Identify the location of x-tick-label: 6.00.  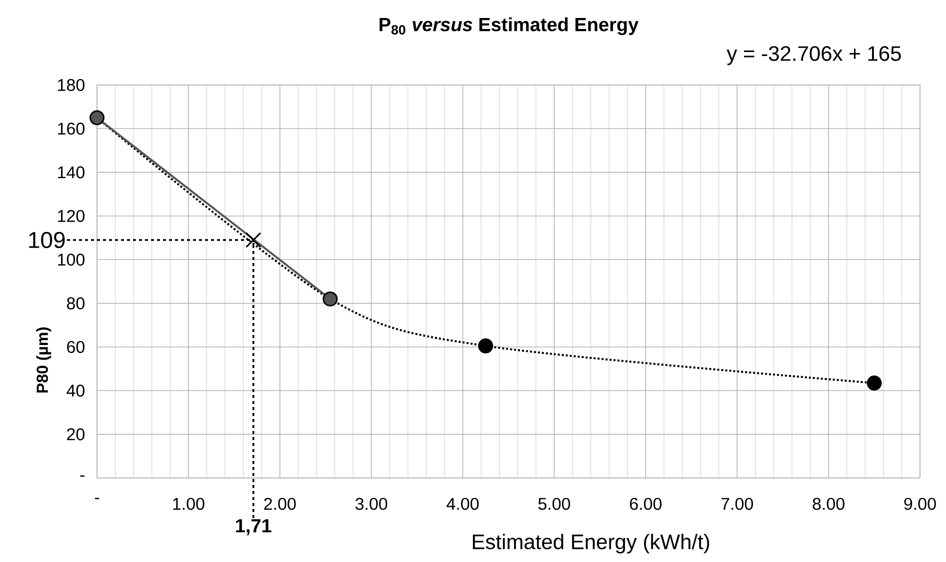
(646, 504).